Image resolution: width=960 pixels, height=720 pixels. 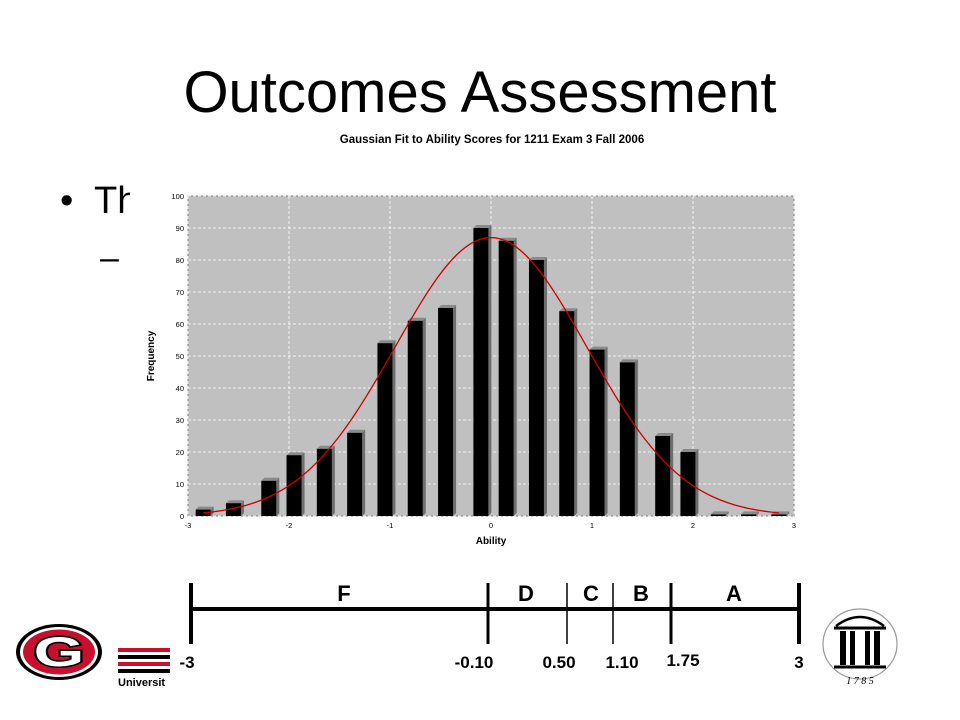 I want to click on grade-letter-c: C, so click(x=591, y=593).